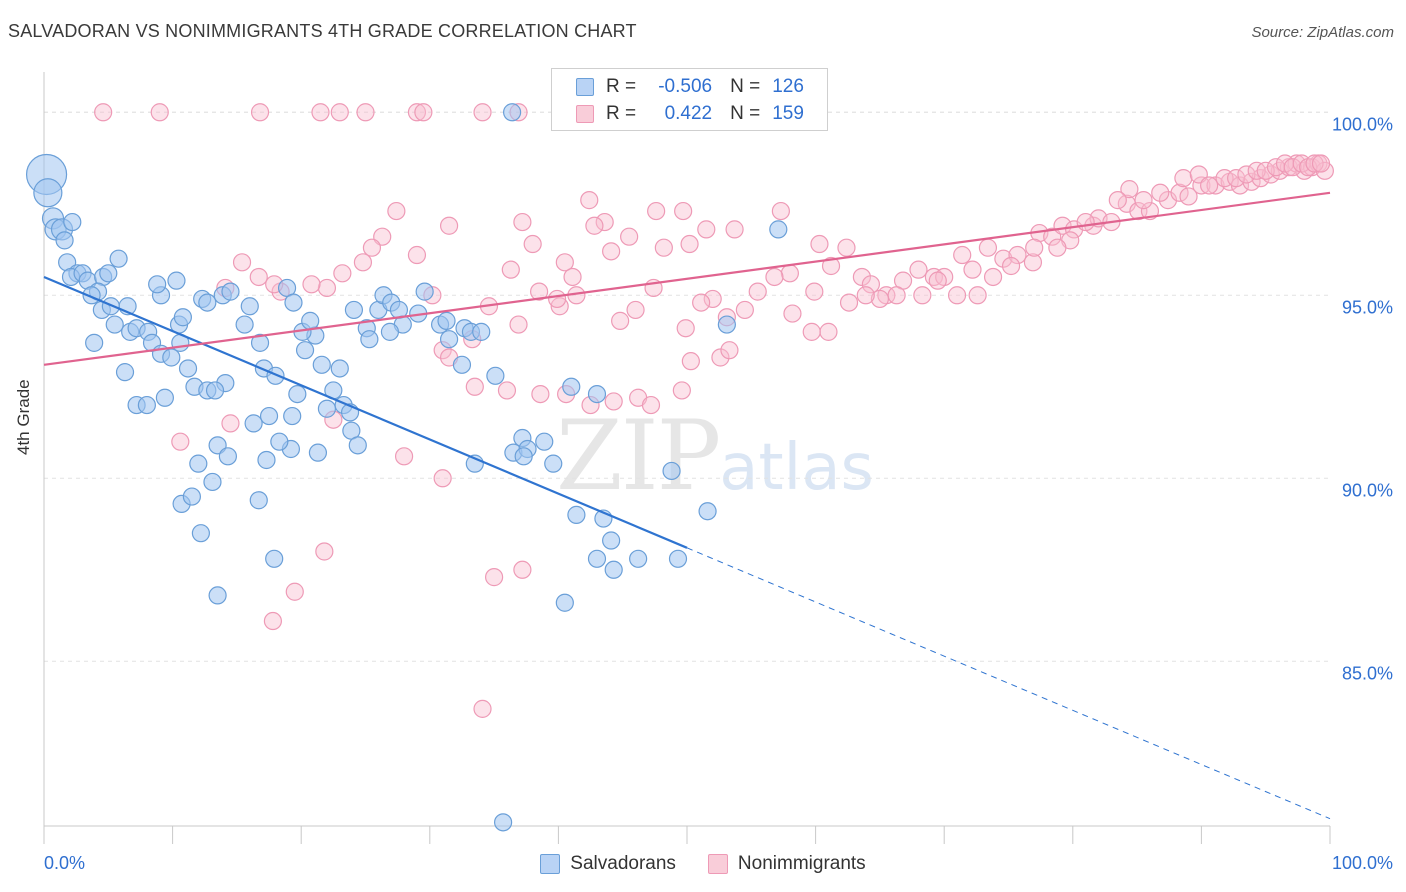 The height and width of the screenshot is (892, 1406). What do you see at coordinates (703, 864) in the screenshot?
I see `series-legend: Salvadorans Nonimmigrants` at bounding box center [703, 864].